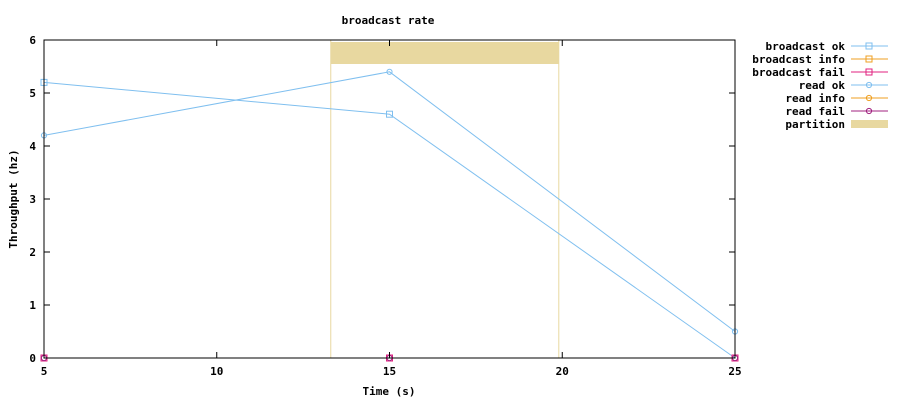 The height and width of the screenshot is (400, 900). What do you see at coordinates (798, 59) in the screenshot?
I see `legend-label: broadcast info` at bounding box center [798, 59].